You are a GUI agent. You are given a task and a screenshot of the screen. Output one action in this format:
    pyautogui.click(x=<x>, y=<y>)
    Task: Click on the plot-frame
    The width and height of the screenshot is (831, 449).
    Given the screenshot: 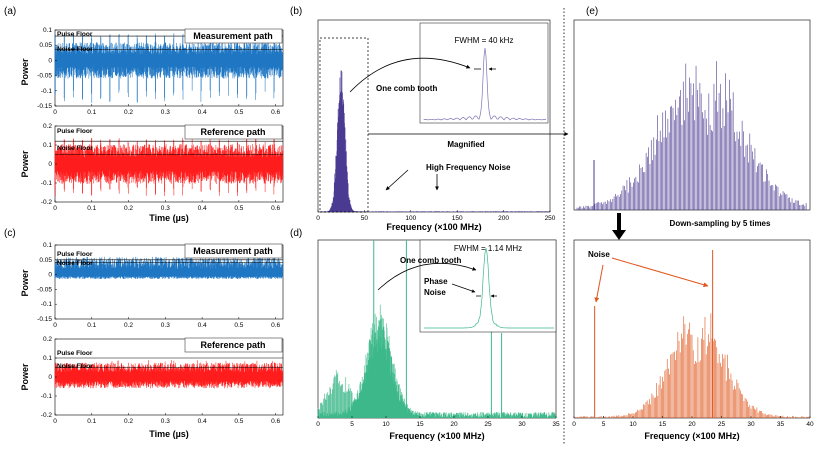 What is the action you would take?
    pyautogui.click(x=169, y=282)
    